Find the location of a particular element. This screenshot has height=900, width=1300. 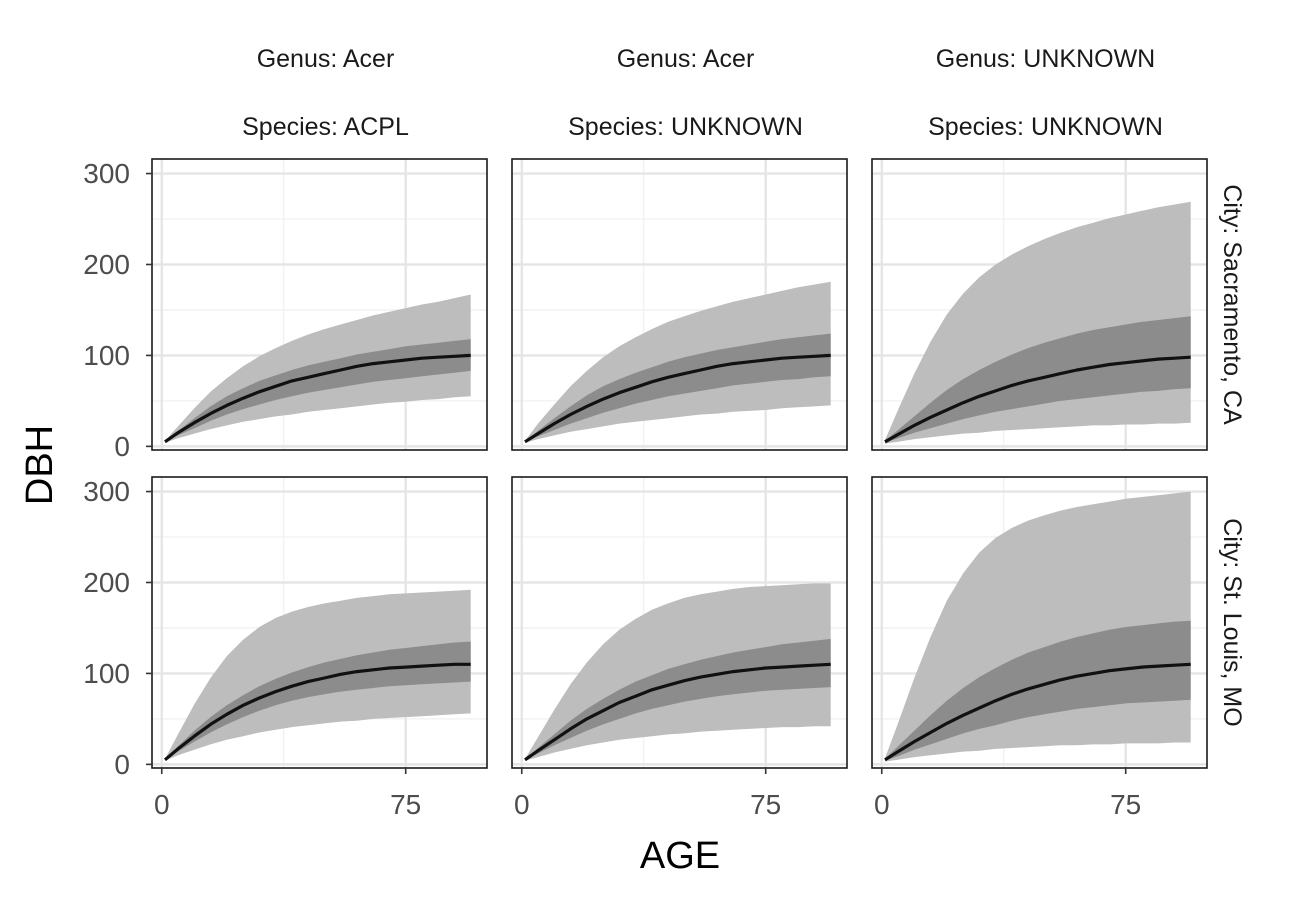

strip-genus-2: Genus: Acer is located at coordinates (686, 59).